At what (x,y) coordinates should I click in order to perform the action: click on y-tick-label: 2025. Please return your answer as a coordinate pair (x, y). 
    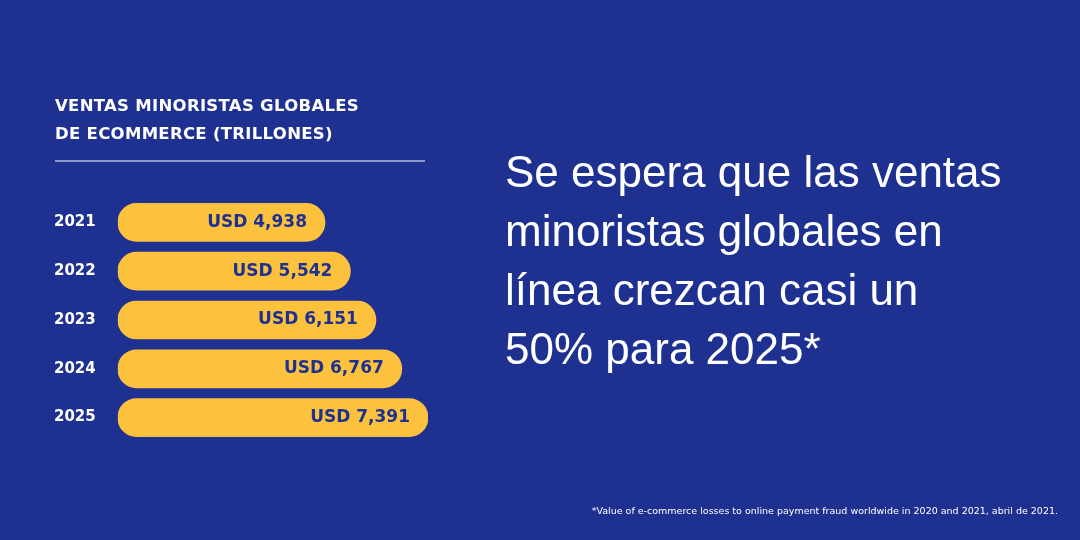
    Looking at the image, I should click on (75, 416).